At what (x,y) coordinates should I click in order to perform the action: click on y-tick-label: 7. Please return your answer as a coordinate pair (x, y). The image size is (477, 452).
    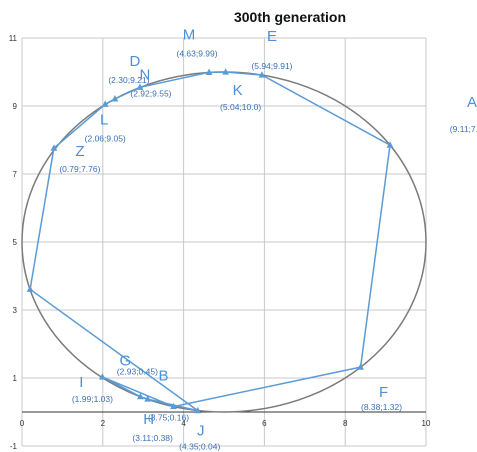
    Looking at the image, I should click on (15, 174).